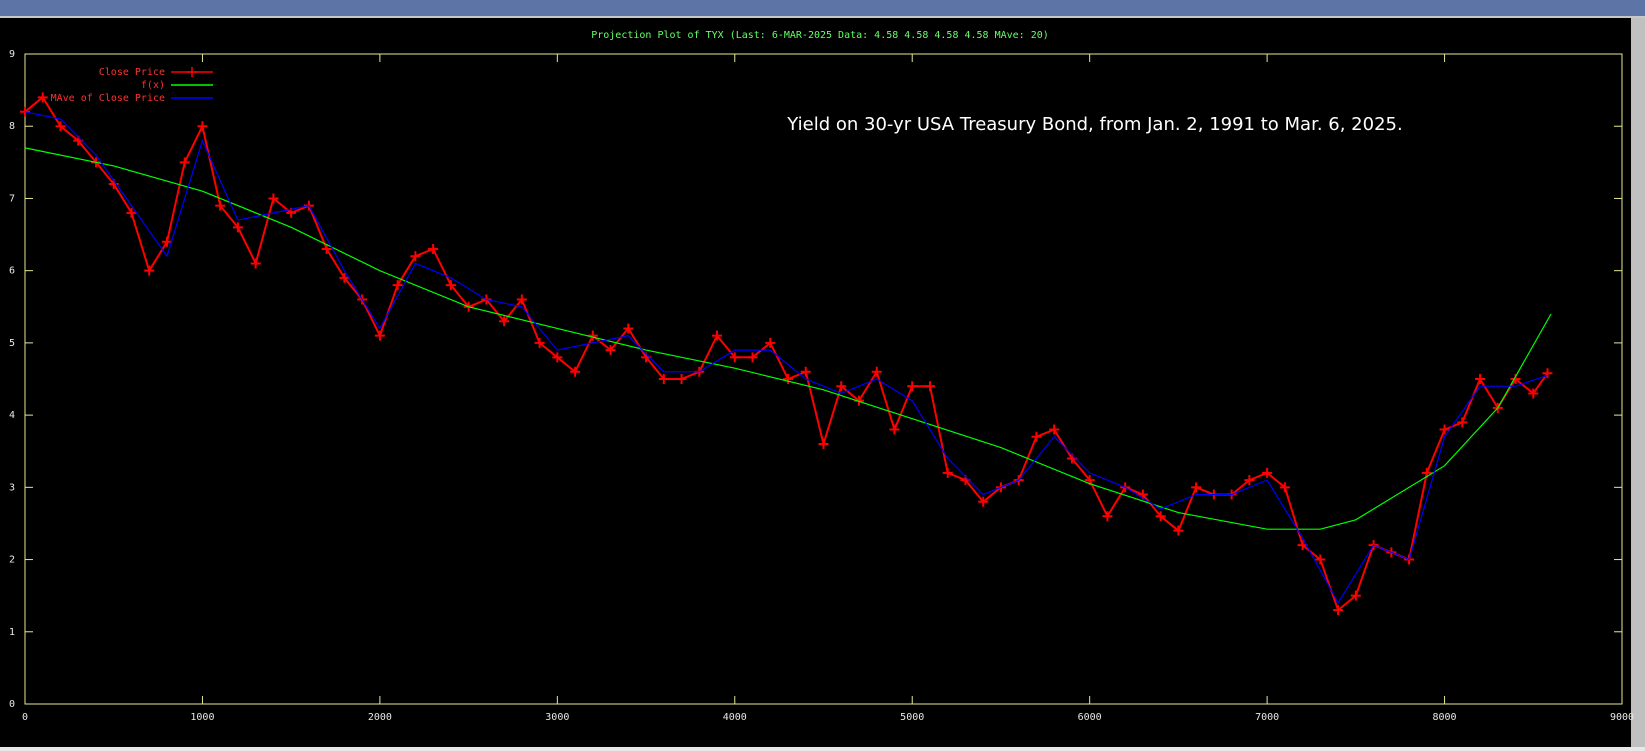  Describe the element at coordinates (12, 271) in the screenshot. I see `y-tick-label: 6` at that location.